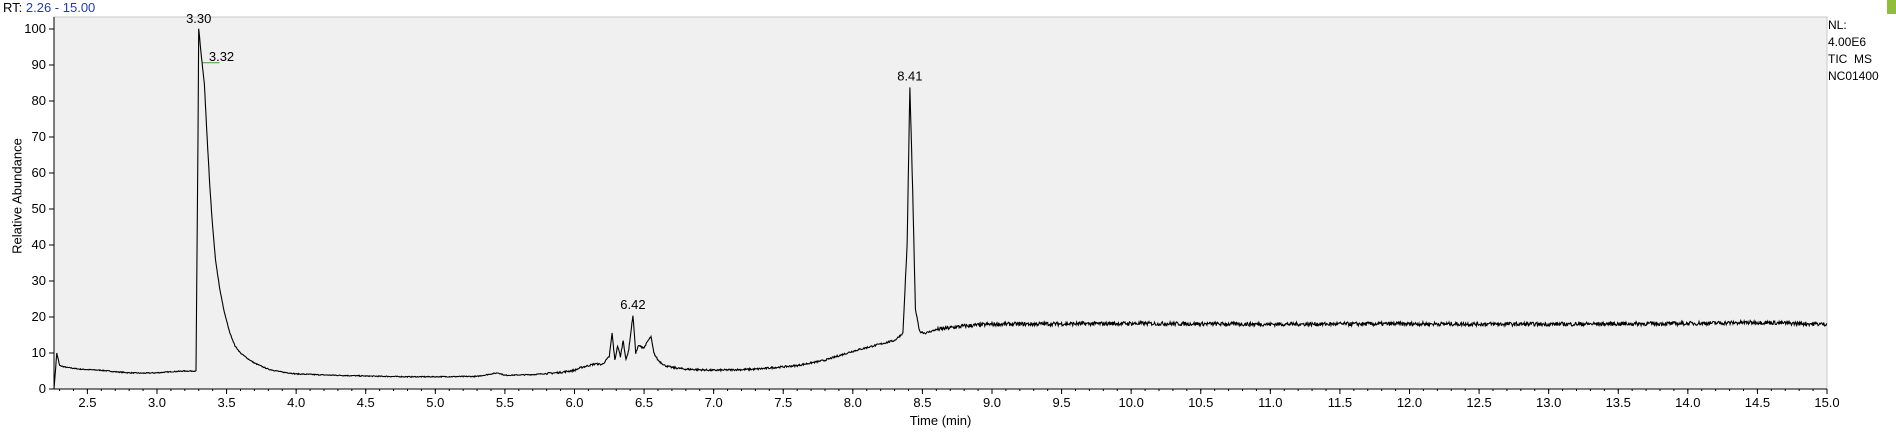  I want to click on x-tick-label: 15.0, so click(1826, 402).